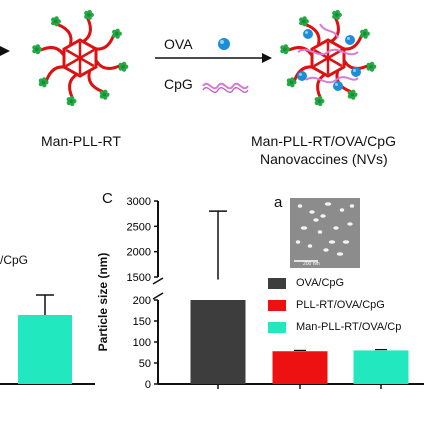 This screenshot has height=424, width=424. What do you see at coordinates (323, 141) in the screenshot?
I see `nanovaccine-caption-line1: Man-PLL-RT/OVA/CpG` at bounding box center [323, 141].